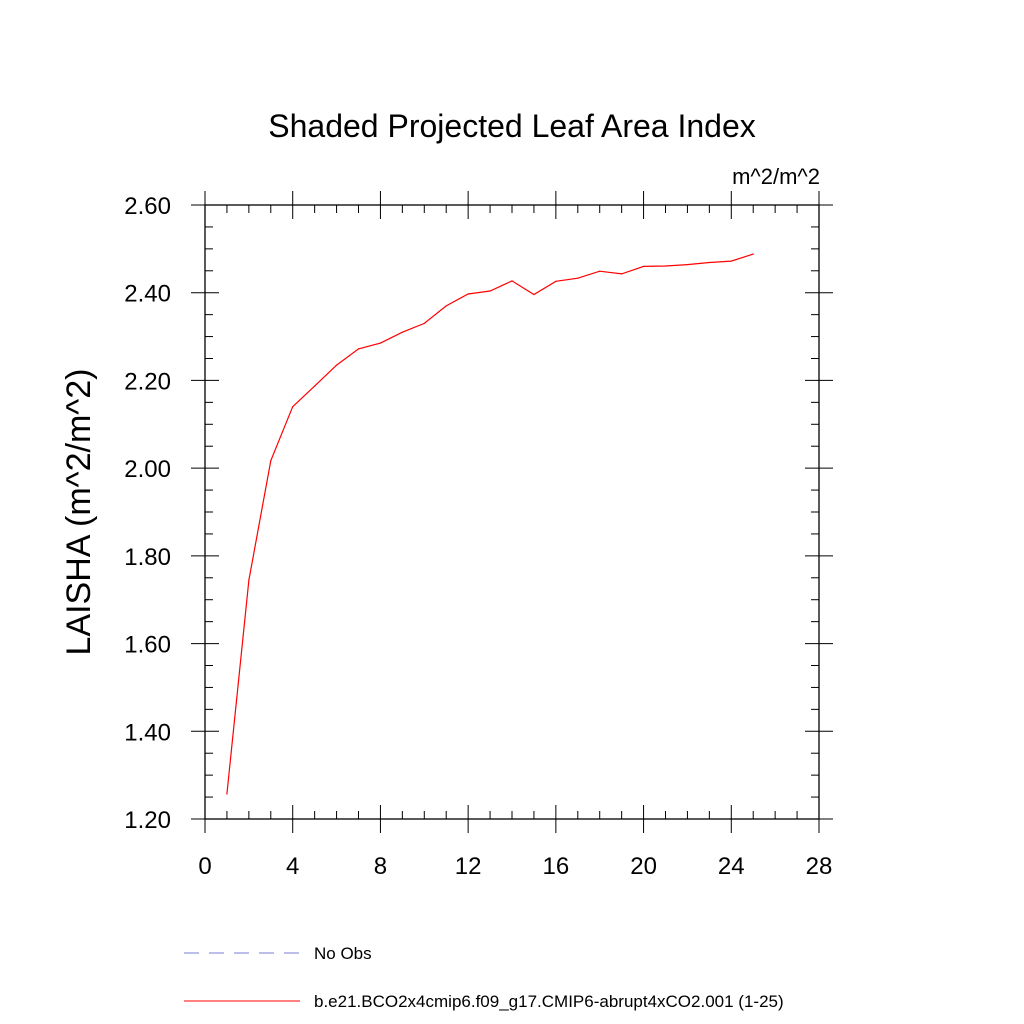 The width and height of the screenshot is (1024, 1024). Describe the element at coordinates (511, 126) in the screenshot. I see `chart-title: Shaded Projected Leaf Area Index` at that location.